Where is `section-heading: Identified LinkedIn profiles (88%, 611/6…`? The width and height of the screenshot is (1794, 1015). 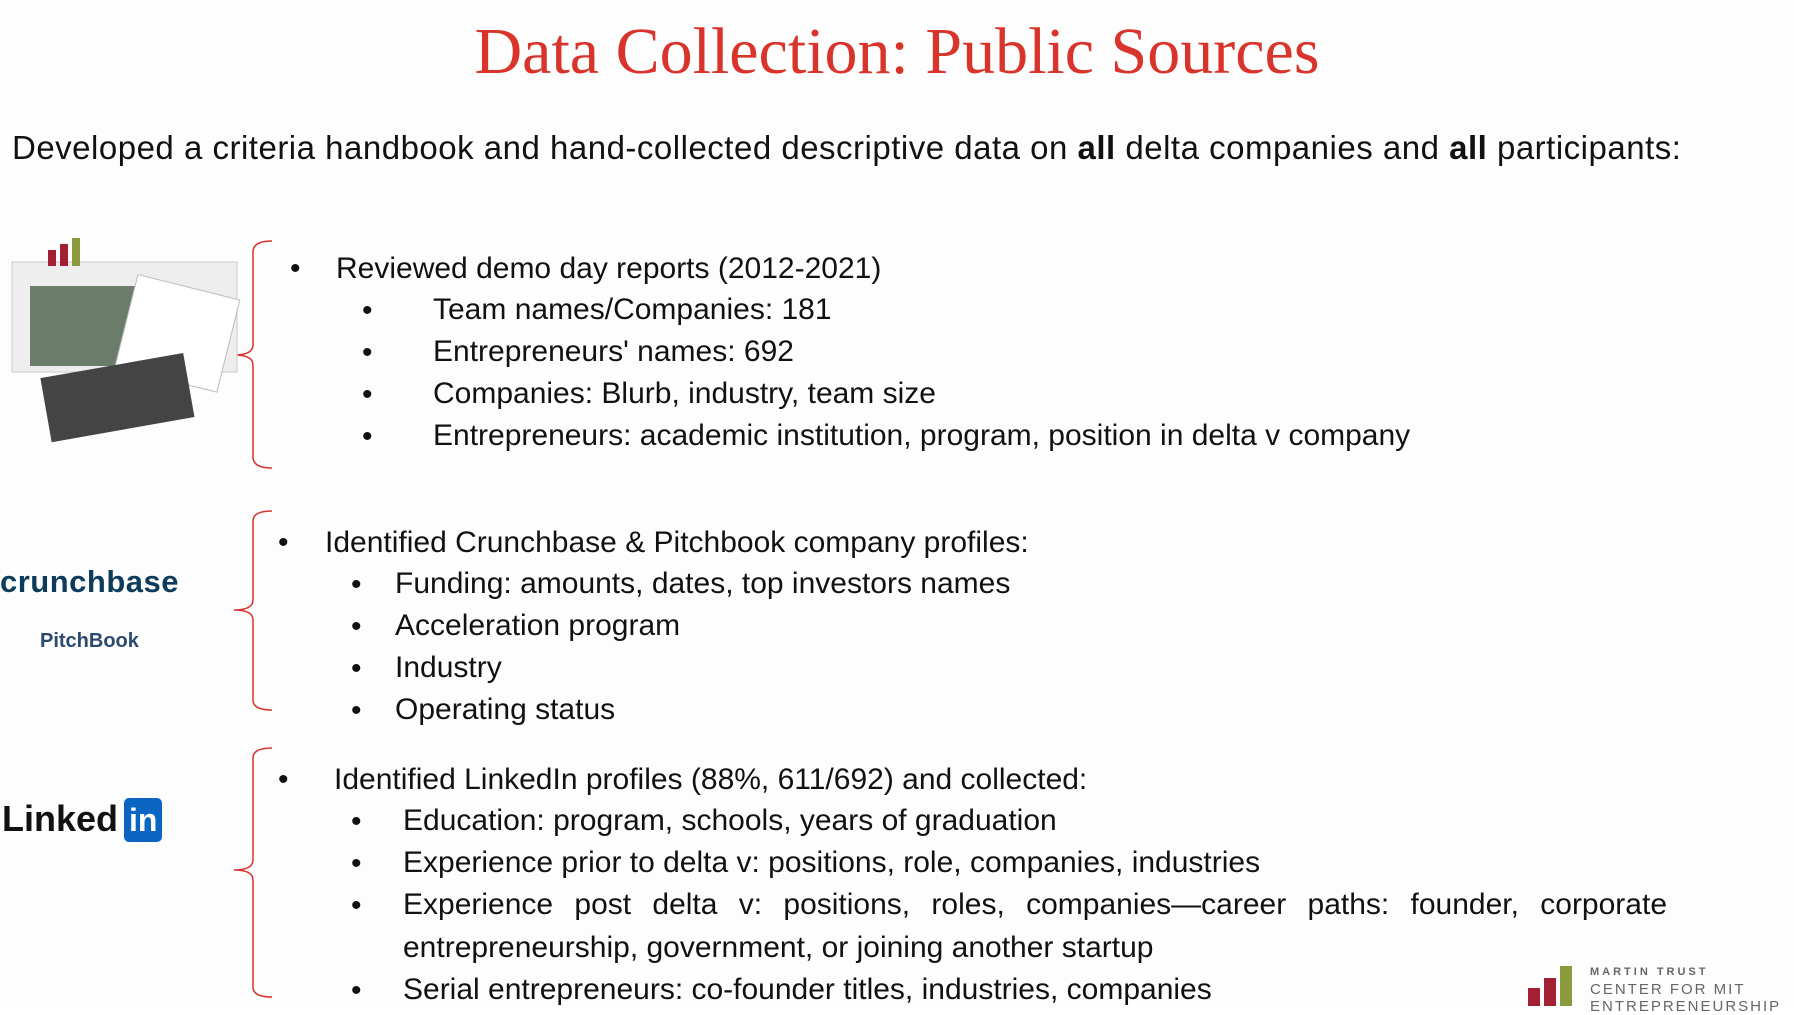
section-heading: Identified LinkedIn profiles (88%, 611/6… is located at coordinates (711, 779).